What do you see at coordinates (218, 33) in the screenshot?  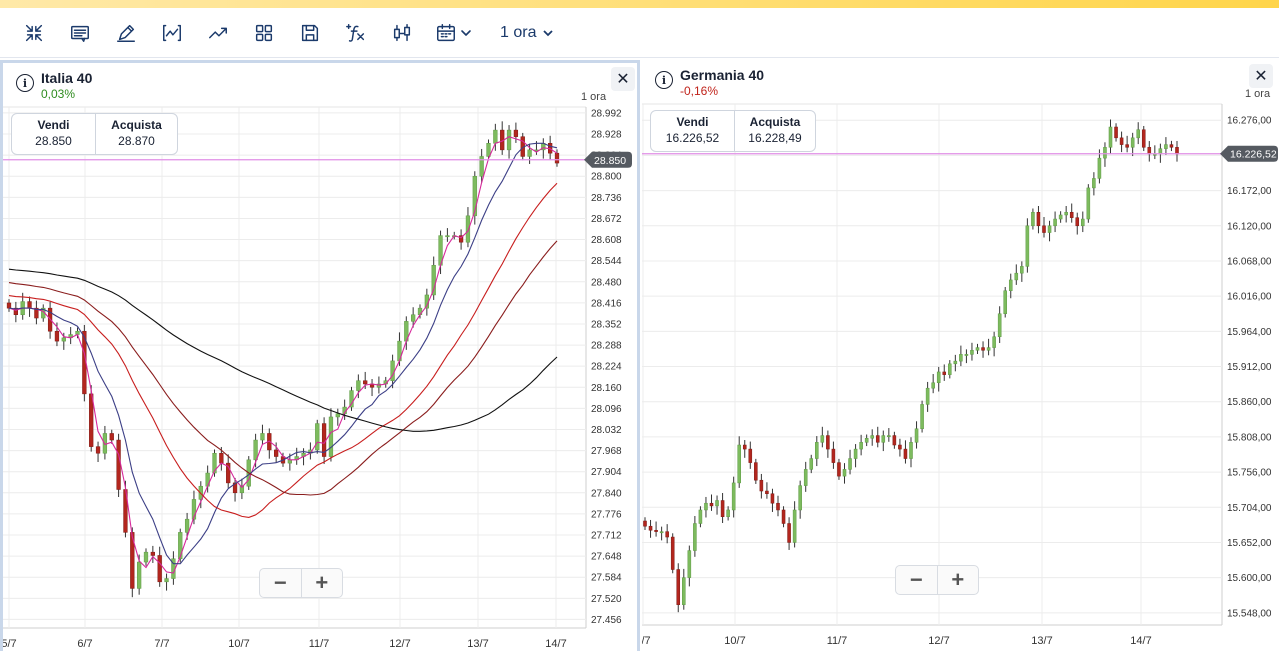 I see `trend-icon` at bounding box center [218, 33].